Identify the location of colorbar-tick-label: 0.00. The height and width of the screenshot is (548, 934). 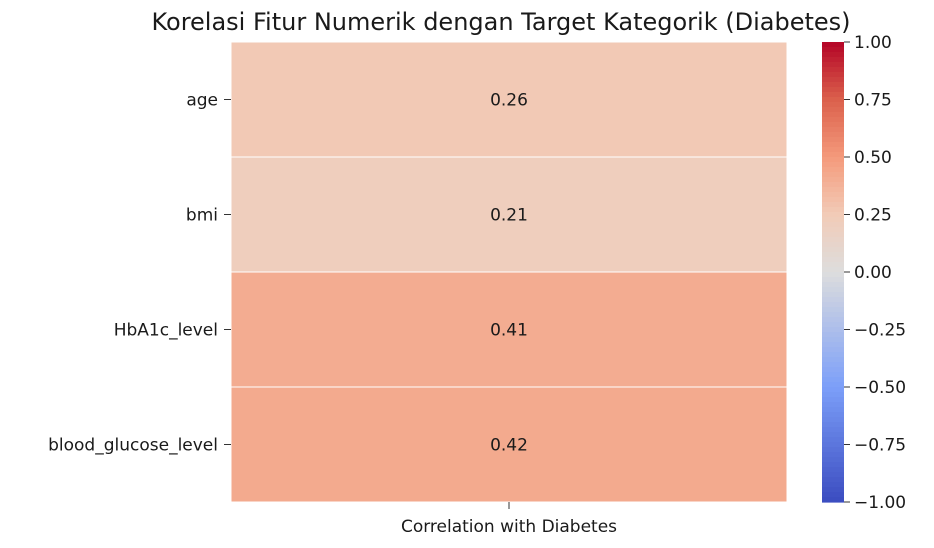
(873, 273).